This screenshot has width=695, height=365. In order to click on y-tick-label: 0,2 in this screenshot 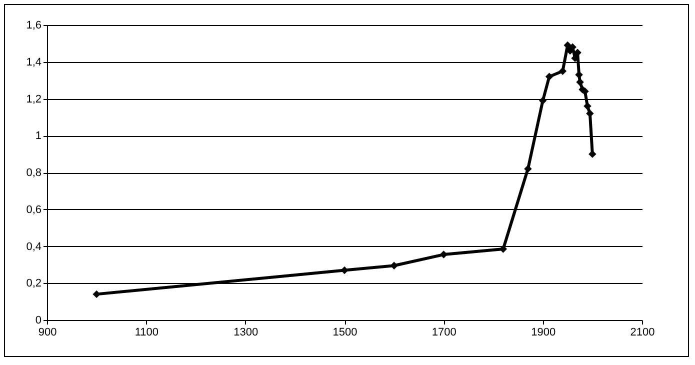, I will do `click(34, 284)`.